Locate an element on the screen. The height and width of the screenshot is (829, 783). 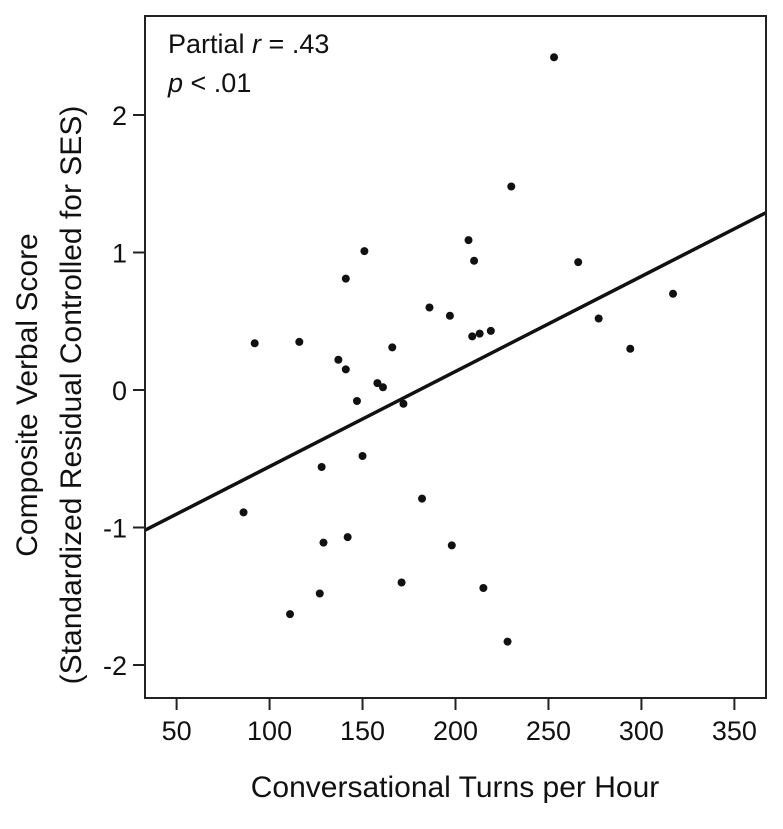
y-axis-ticks: 2 1 0 -1 -2 is located at coordinates (124, 391).